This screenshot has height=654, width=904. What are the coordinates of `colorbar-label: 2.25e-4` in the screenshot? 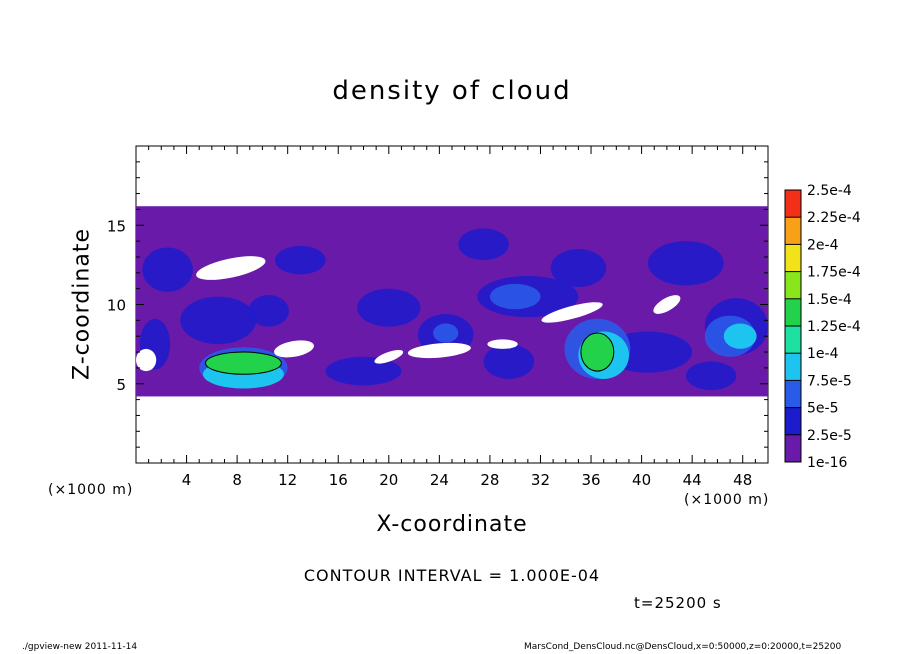 It's located at (834, 218).